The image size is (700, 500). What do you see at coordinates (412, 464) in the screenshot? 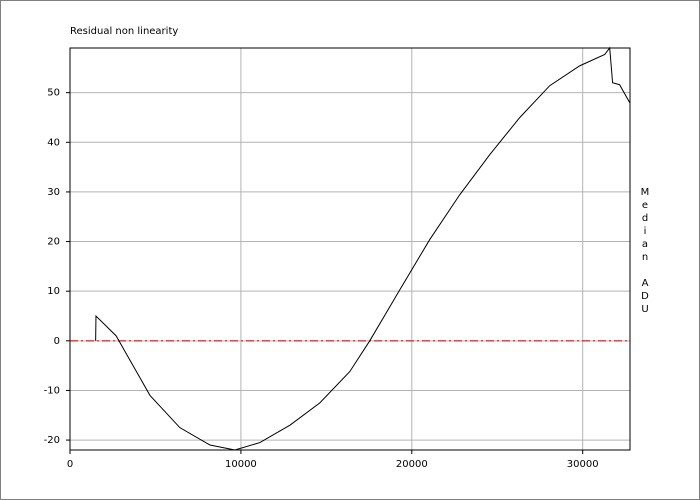
I see `x-tick-label: 20000` at bounding box center [412, 464].